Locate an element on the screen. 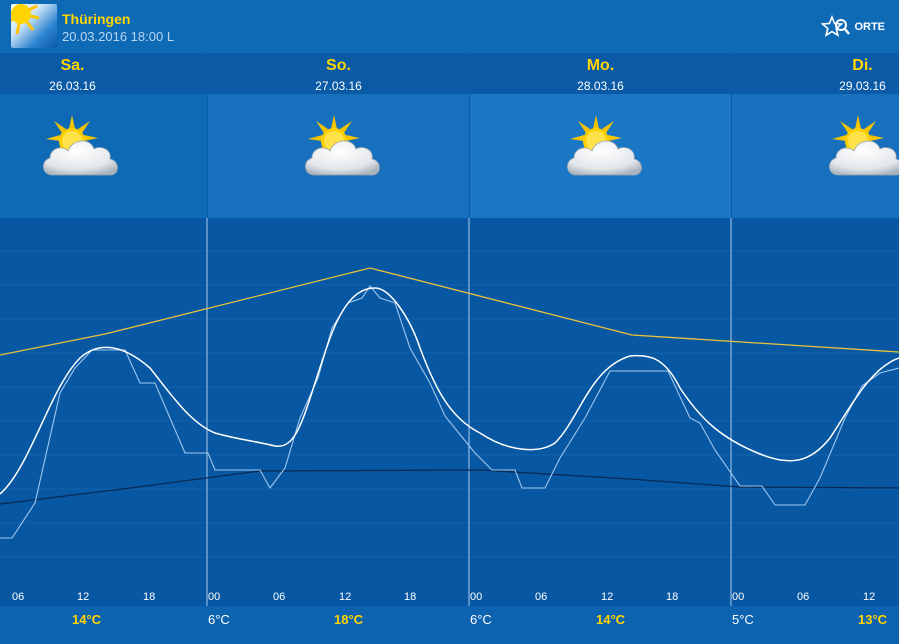  forecast-datetime: 20.03.2016 18:00 L is located at coordinates (118, 36).